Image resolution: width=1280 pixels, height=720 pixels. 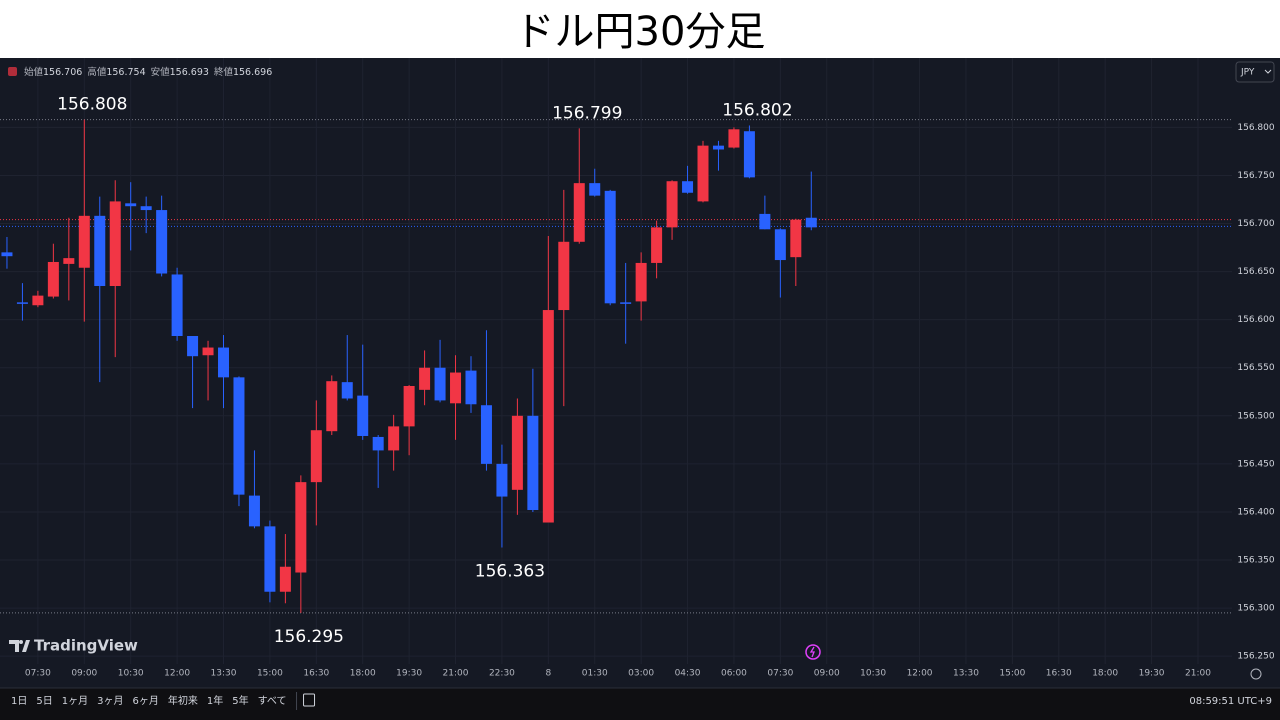 I want to click on x-tick-label: 10:30, so click(x=873, y=674).